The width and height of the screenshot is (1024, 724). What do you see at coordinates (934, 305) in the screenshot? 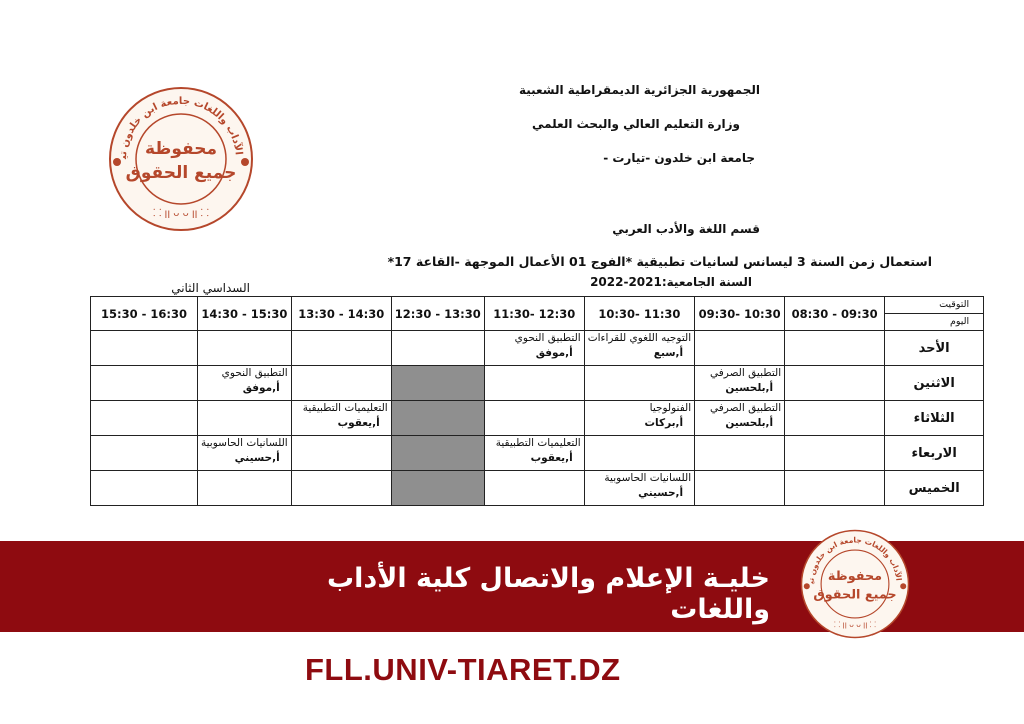
I see `corner-time-label: التوقيت` at bounding box center [934, 305].